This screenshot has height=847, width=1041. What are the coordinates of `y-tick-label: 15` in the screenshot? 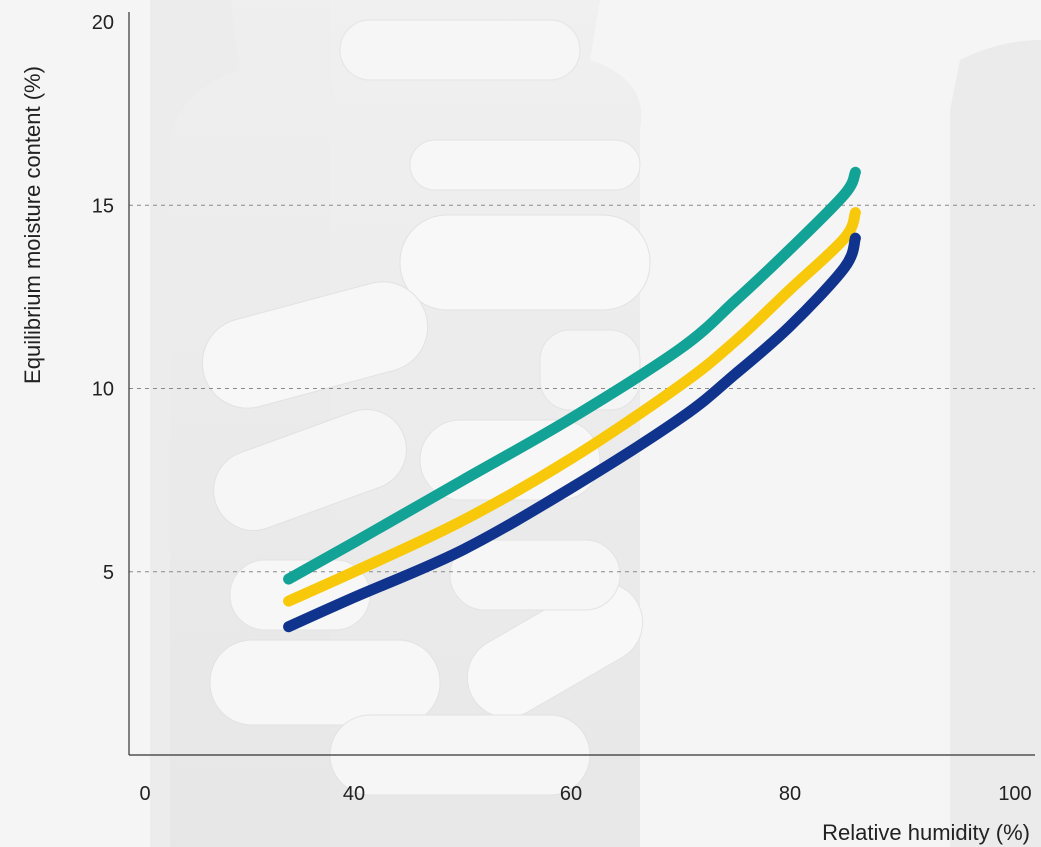 It's located at (103, 206).